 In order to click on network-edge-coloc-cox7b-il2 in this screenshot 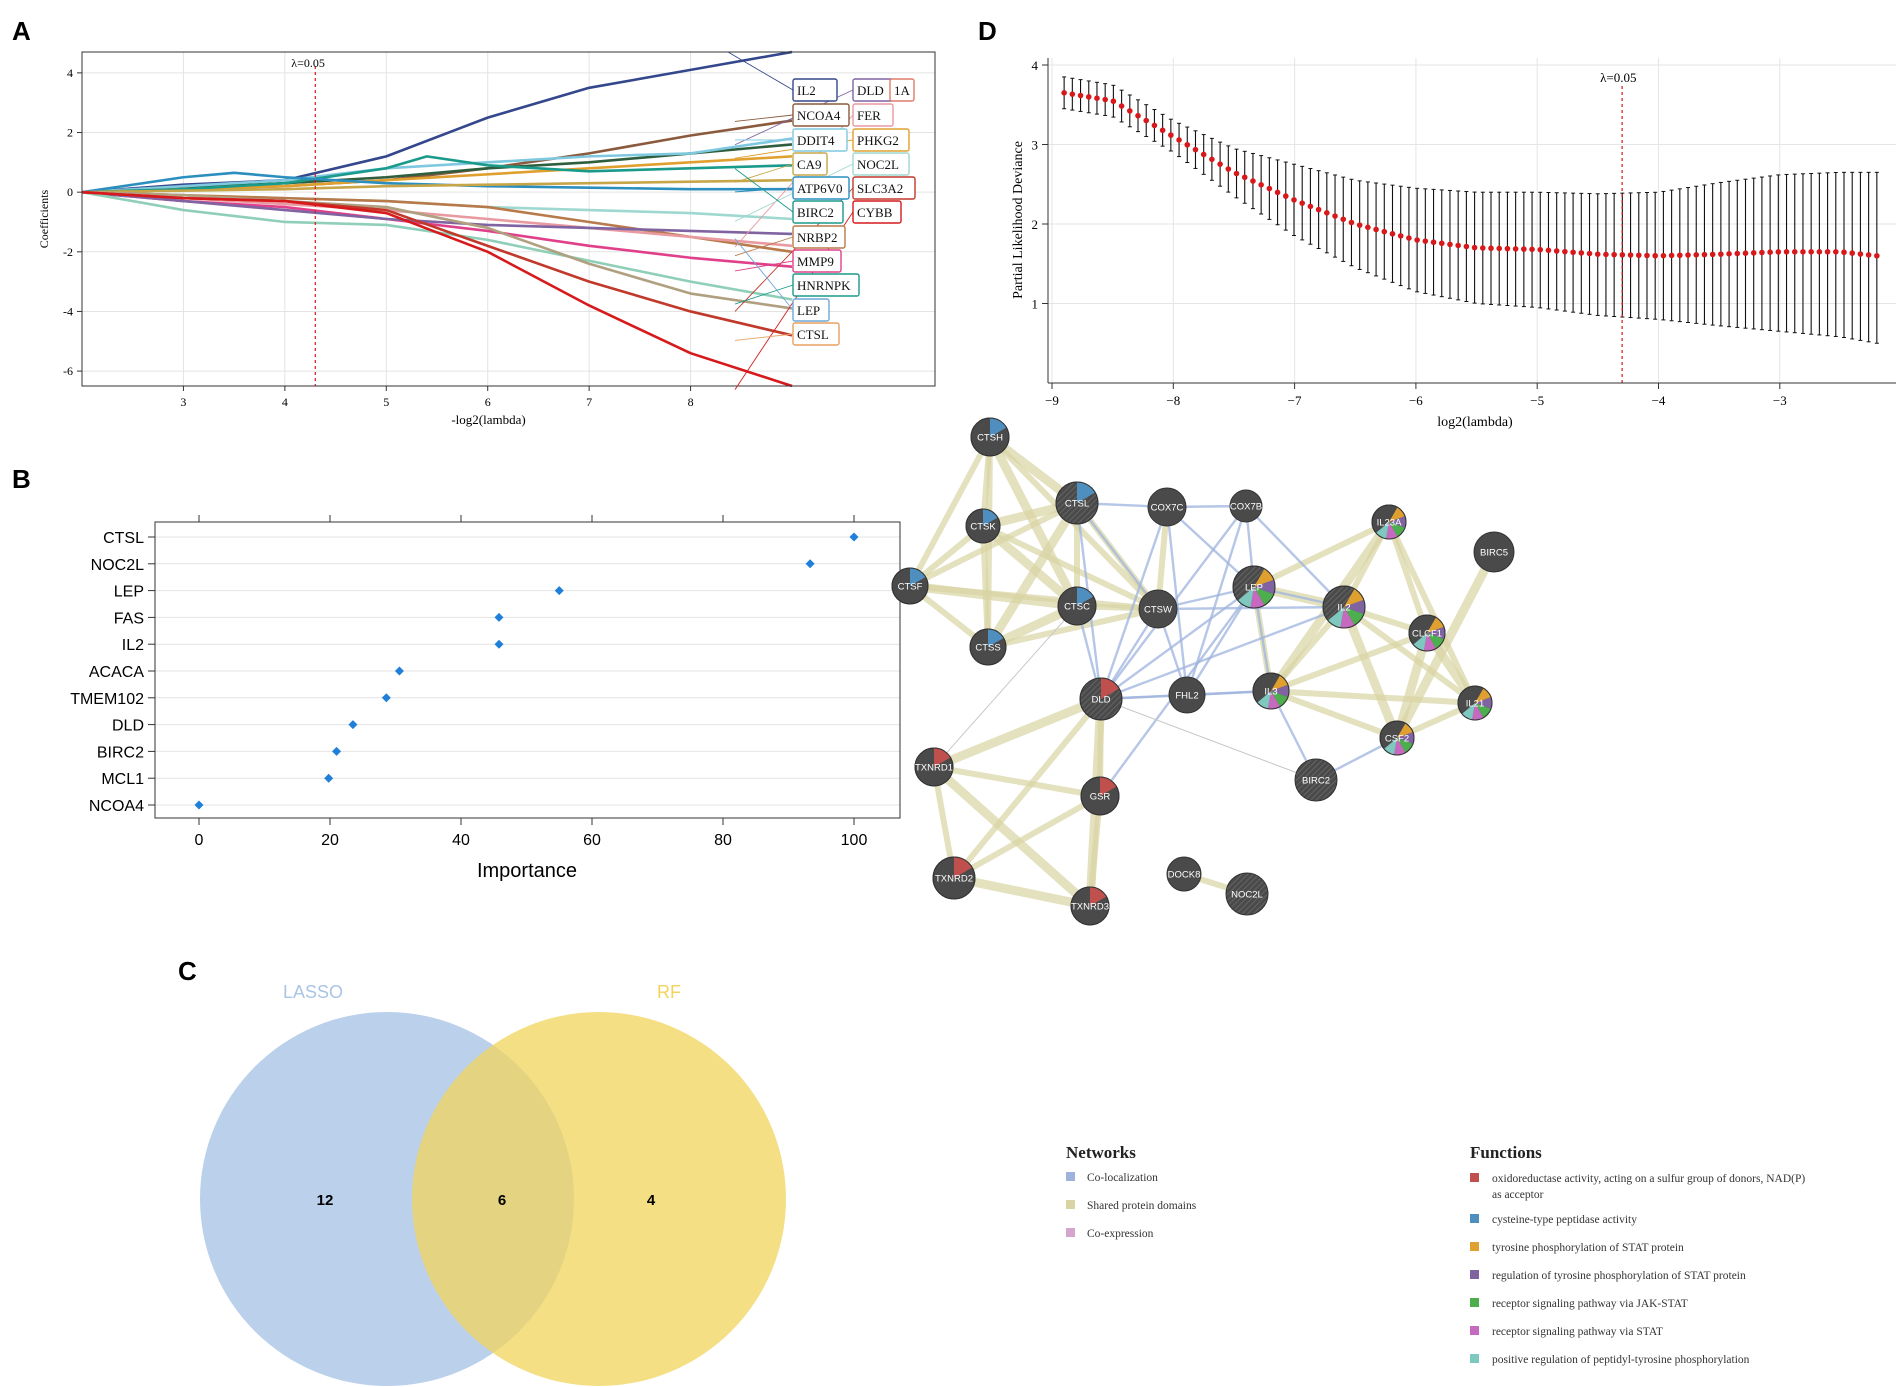, I will do `click(1295, 556)`.